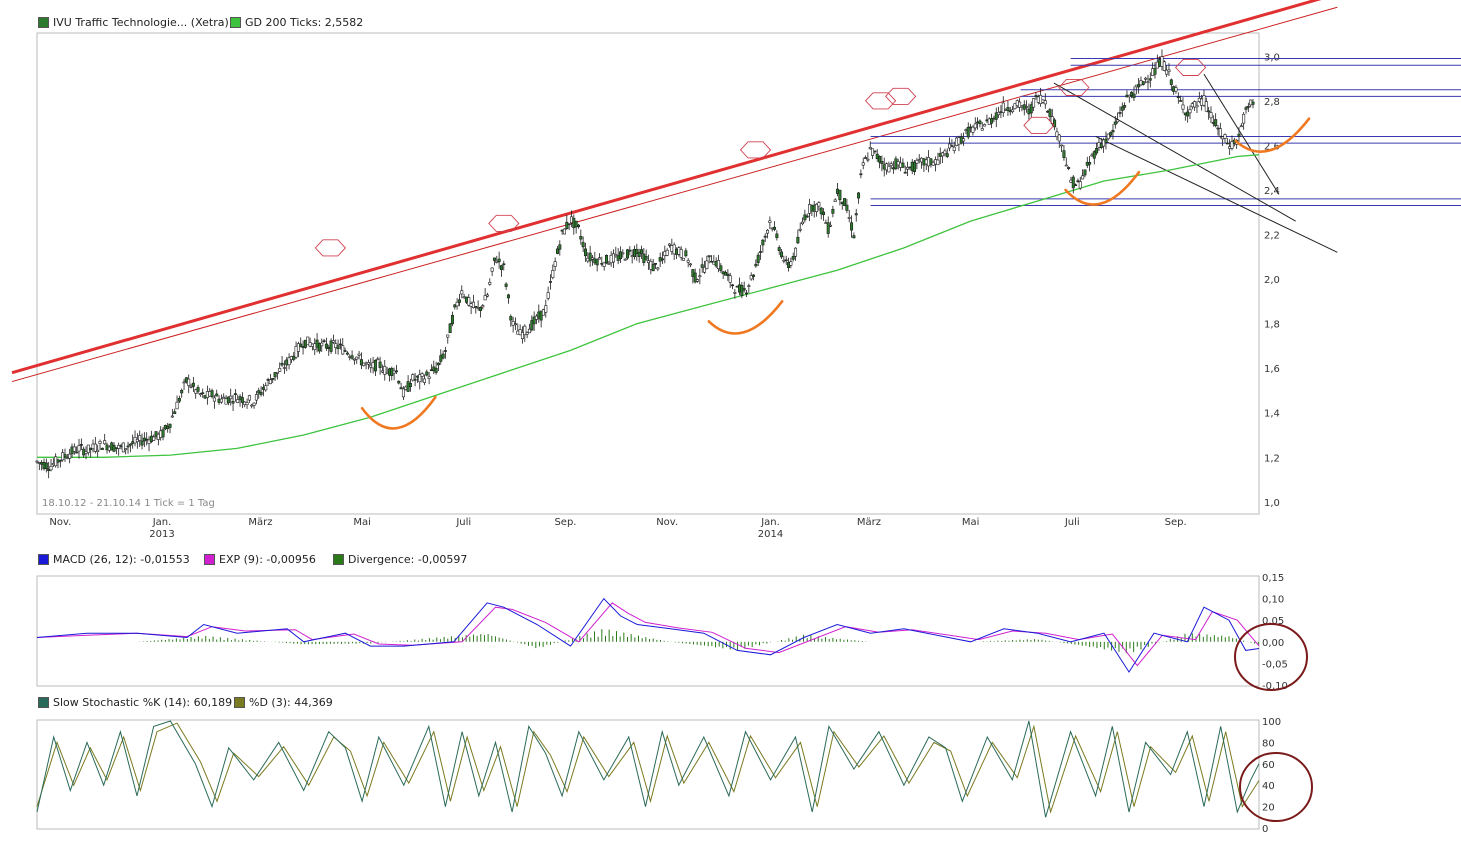 The width and height of the screenshot is (1461, 849). Describe the element at coordinates (1272, 325) in the screenshot. I see `price-y-tick-label: 1,8` at that location.